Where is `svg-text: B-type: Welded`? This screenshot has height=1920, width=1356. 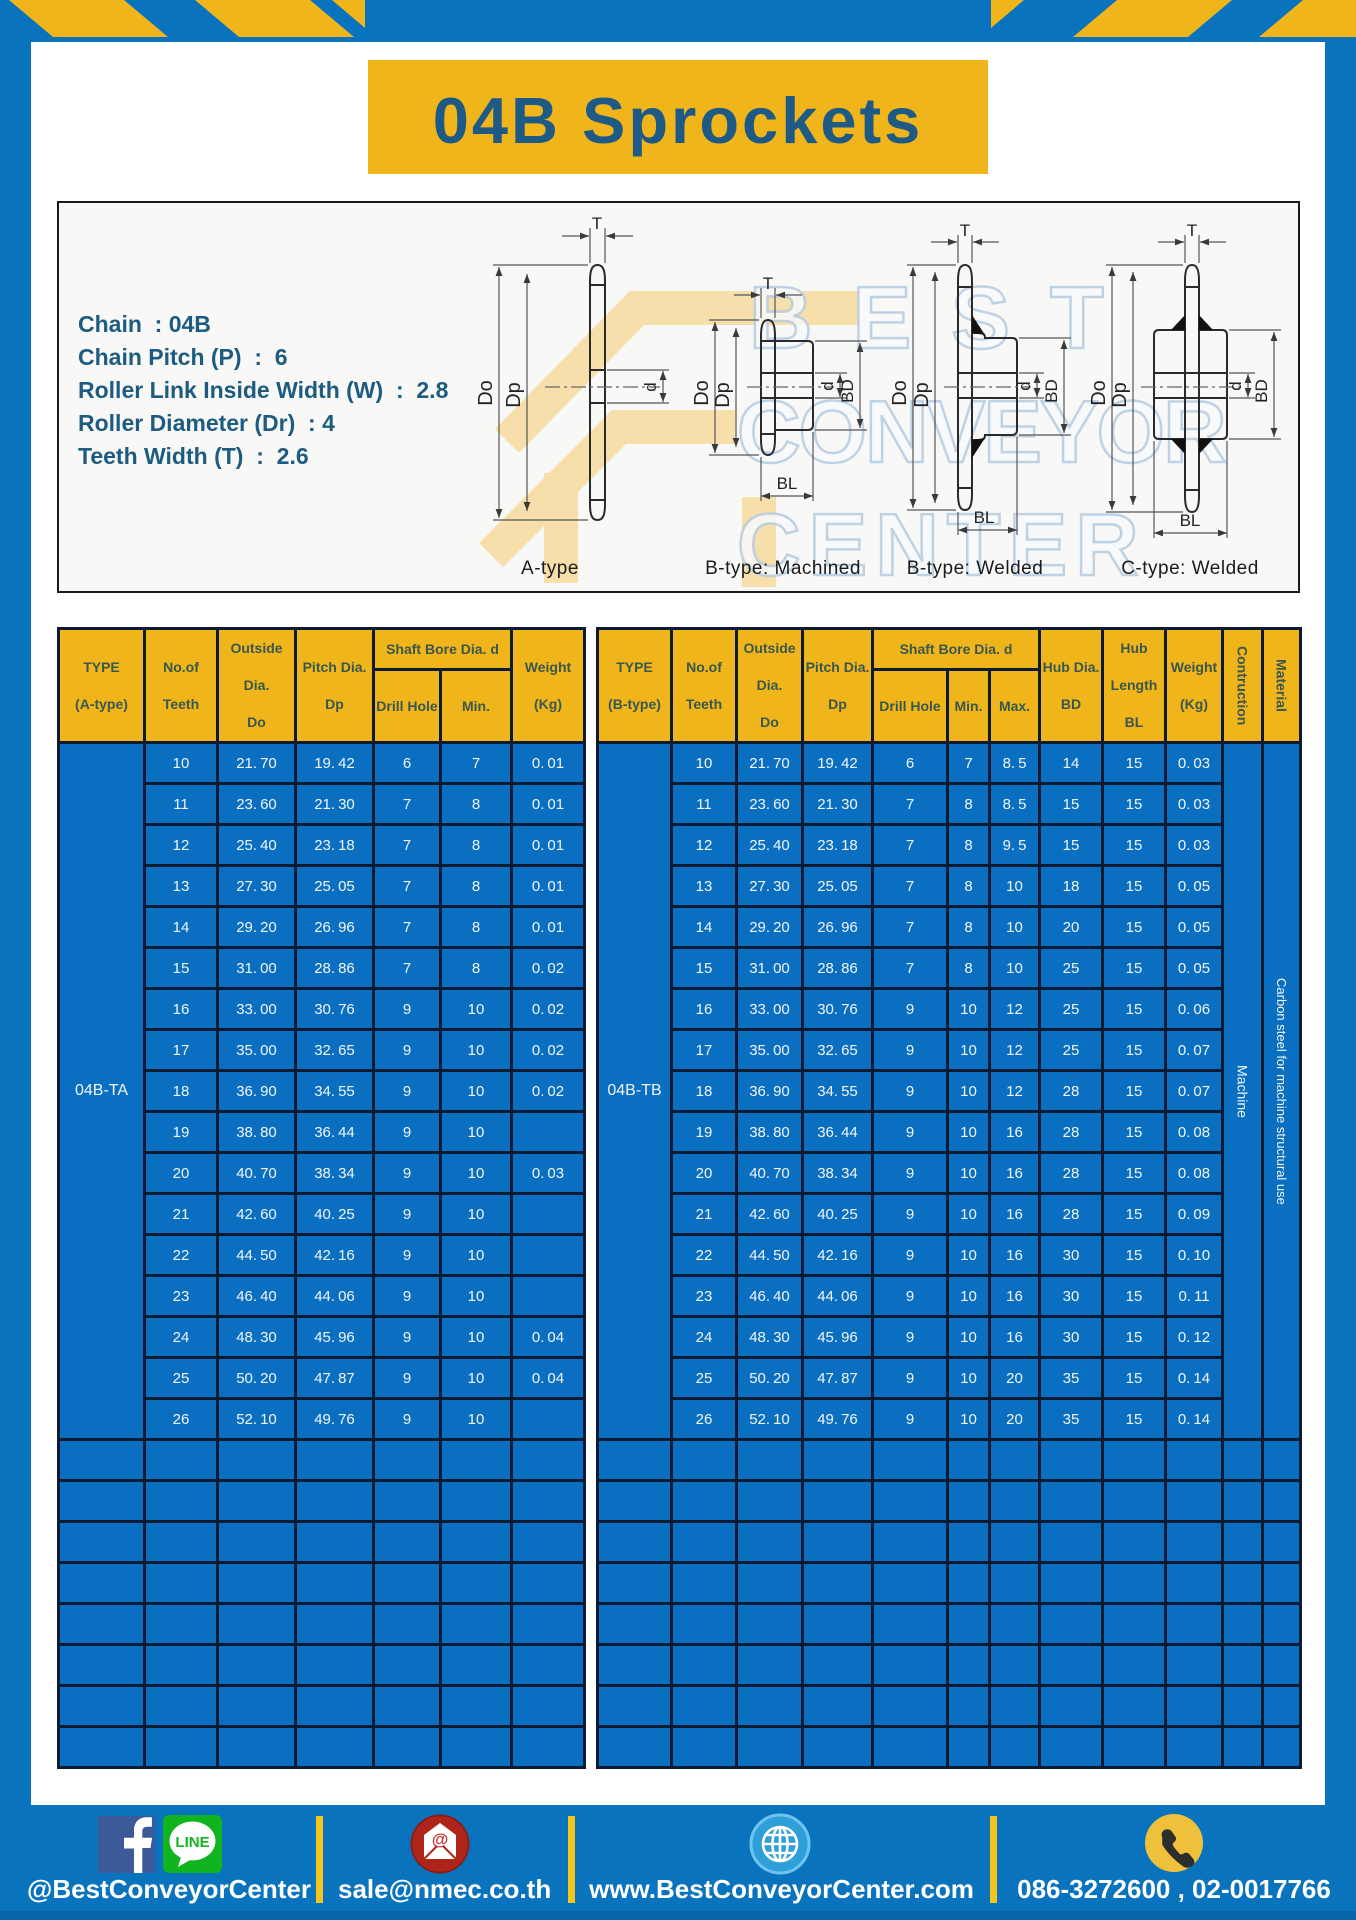 svg-text: B-type: Welded is located at coordinates (975, 568).